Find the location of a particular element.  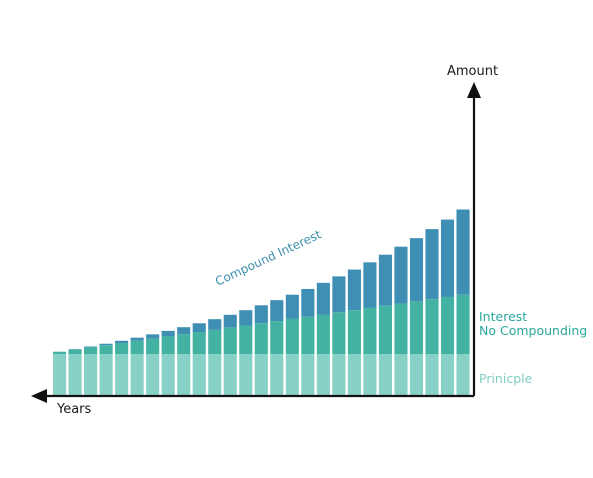

y-axis-arrow-icon is located at coordinates (474, 90).